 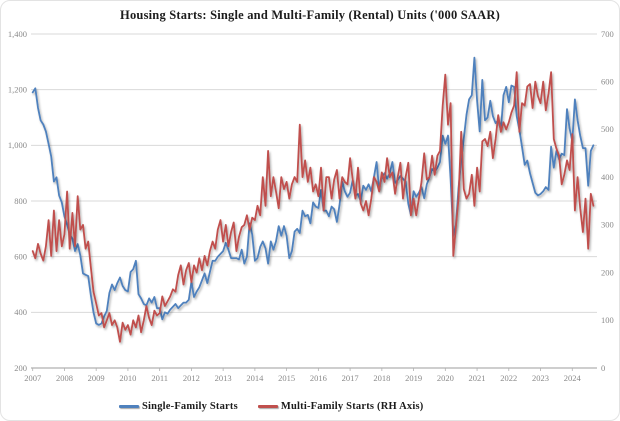 I want to click on x-axis-tick-label: 2010, so click(x=127, y=378).